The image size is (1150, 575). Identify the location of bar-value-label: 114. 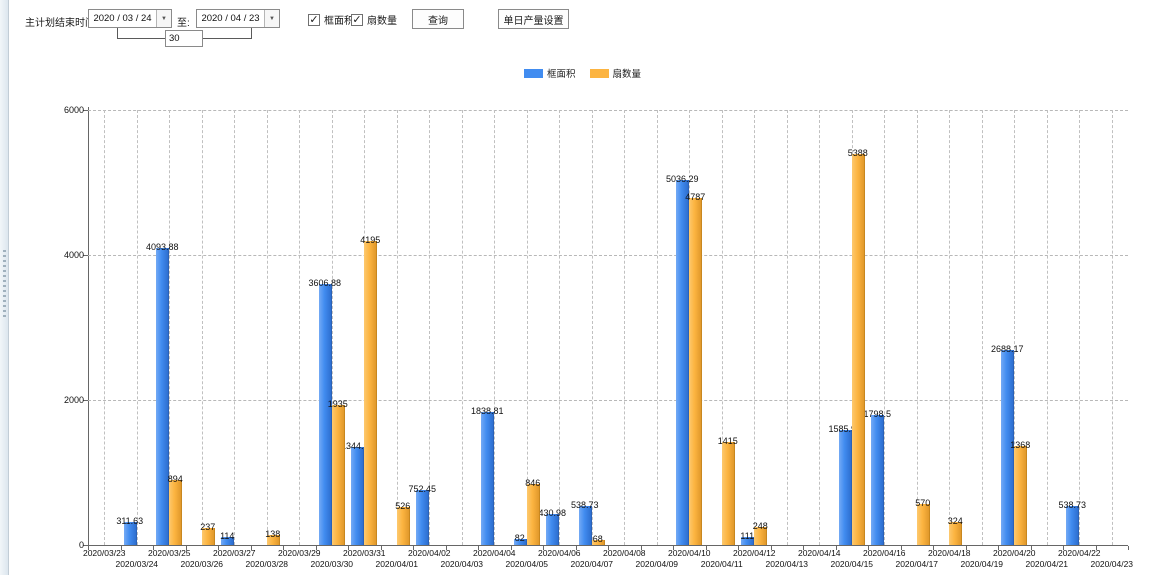
(227, 536).